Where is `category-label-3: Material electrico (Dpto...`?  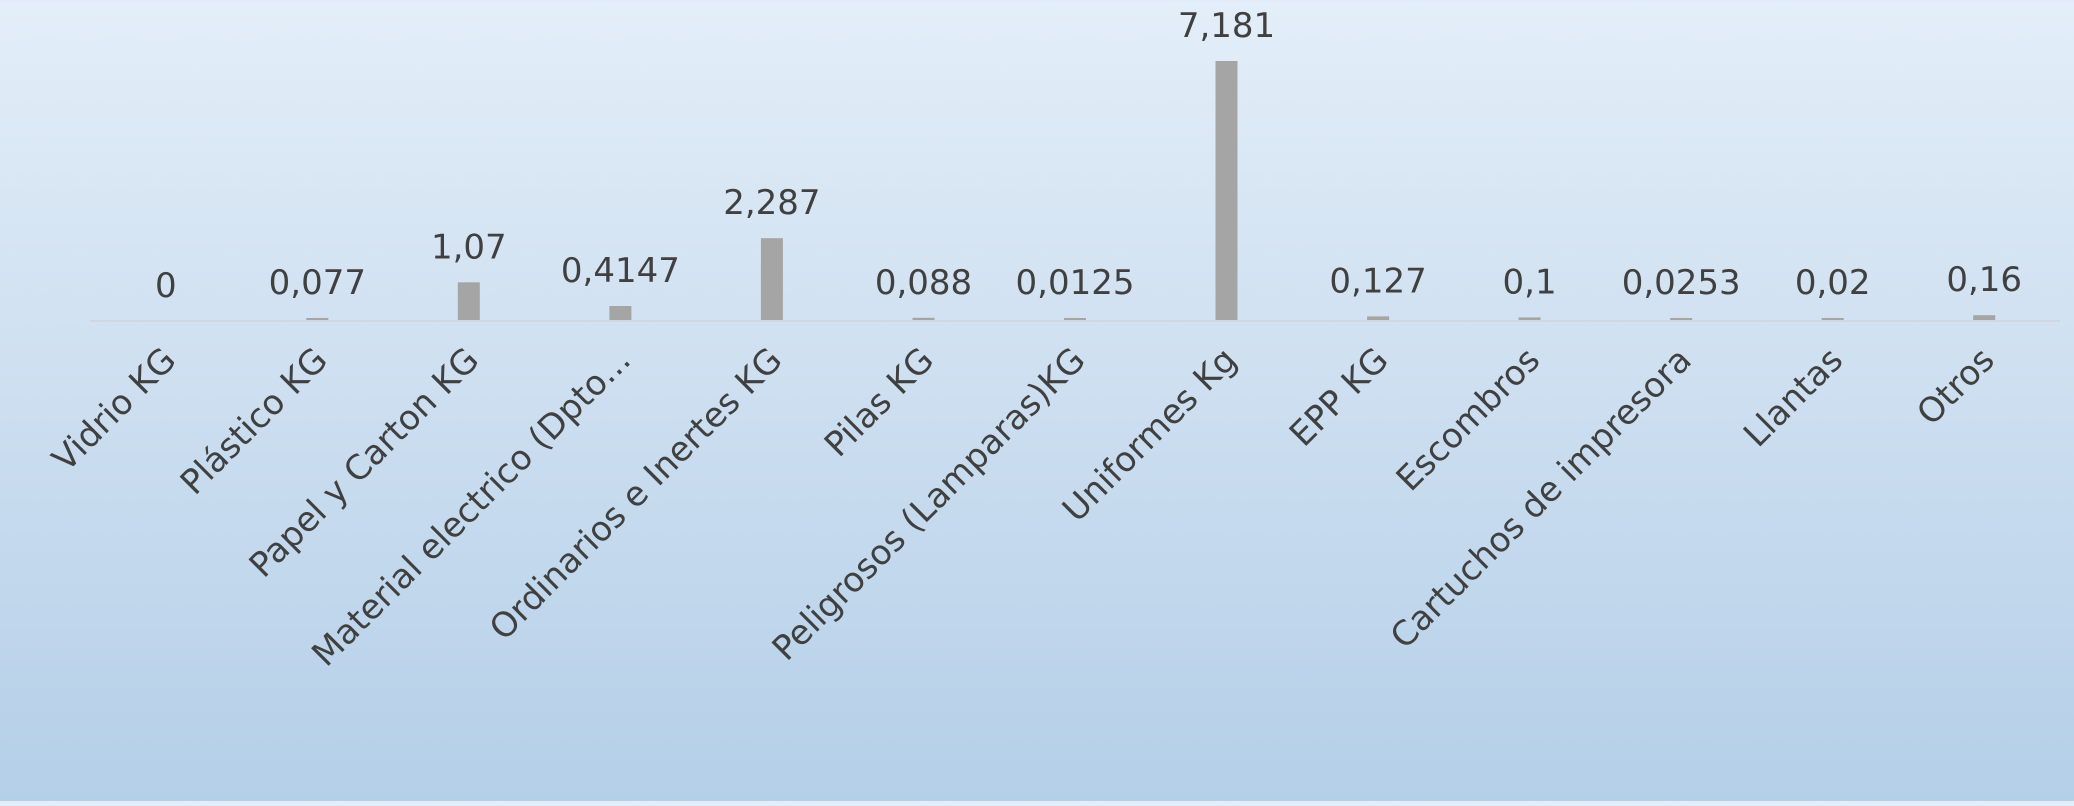
category-label-3: Material electrico (Dpto... is located at coordinates (471, 507).